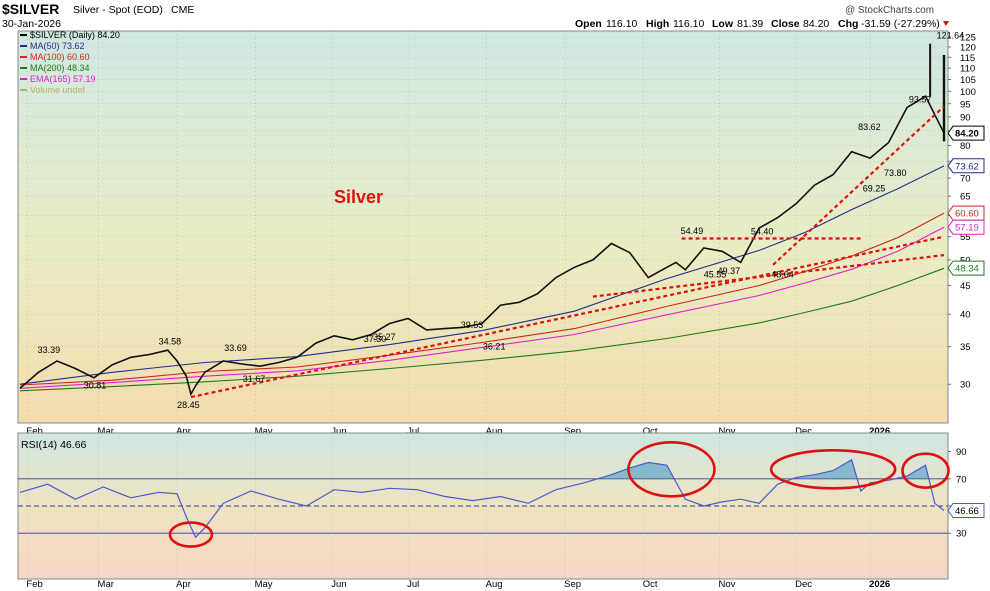 The width and height of the screenshot is (990, 591). Describe the element at coordinates (874, 189) in the screenshot. I see `price-data-label: 69.25` at that location.